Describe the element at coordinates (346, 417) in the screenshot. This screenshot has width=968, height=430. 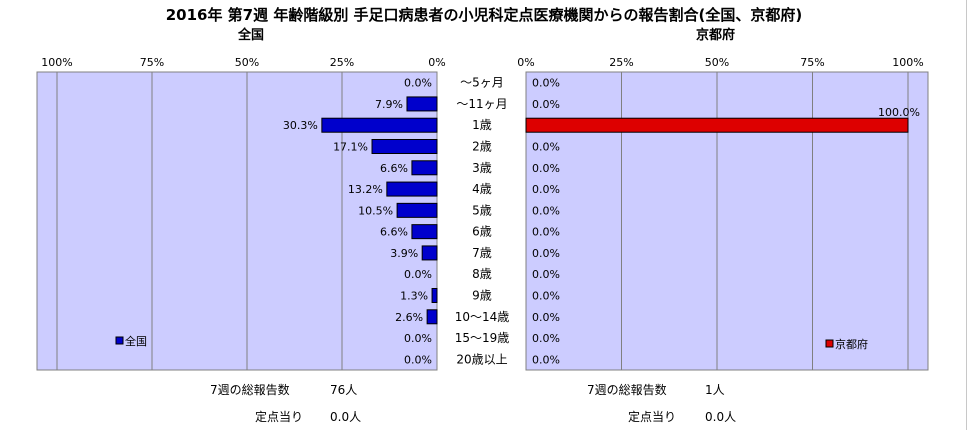
I see `national-per-value: 0.0人` at that location.